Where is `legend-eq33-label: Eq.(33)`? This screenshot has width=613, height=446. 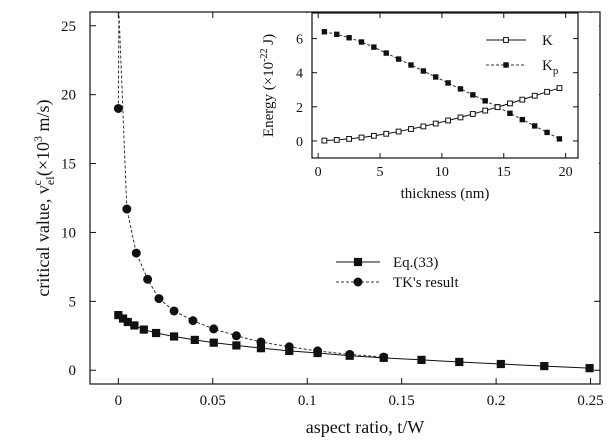
legend-eq33-label: Eq.(33) is located at coordinates (415, 263).